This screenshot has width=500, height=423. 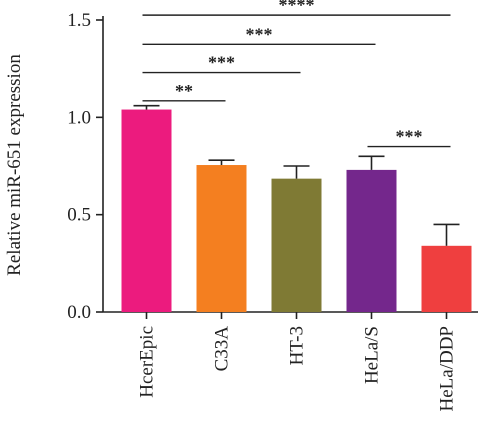 I want to click on y-axis-label: Relative miR-651 expression, so click(x=14, y=165).